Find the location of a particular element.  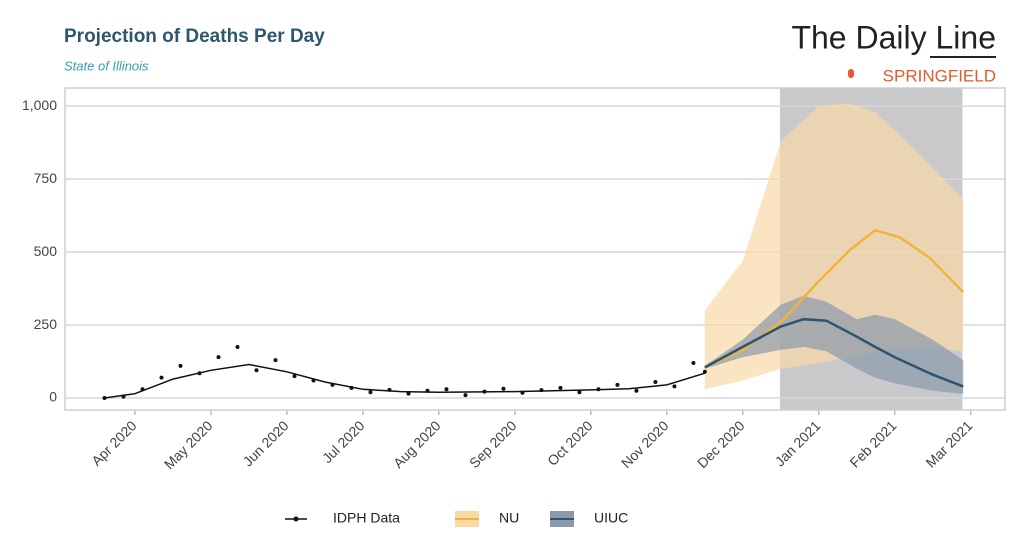

uncertainty-band is located at coordinates (834, 344).